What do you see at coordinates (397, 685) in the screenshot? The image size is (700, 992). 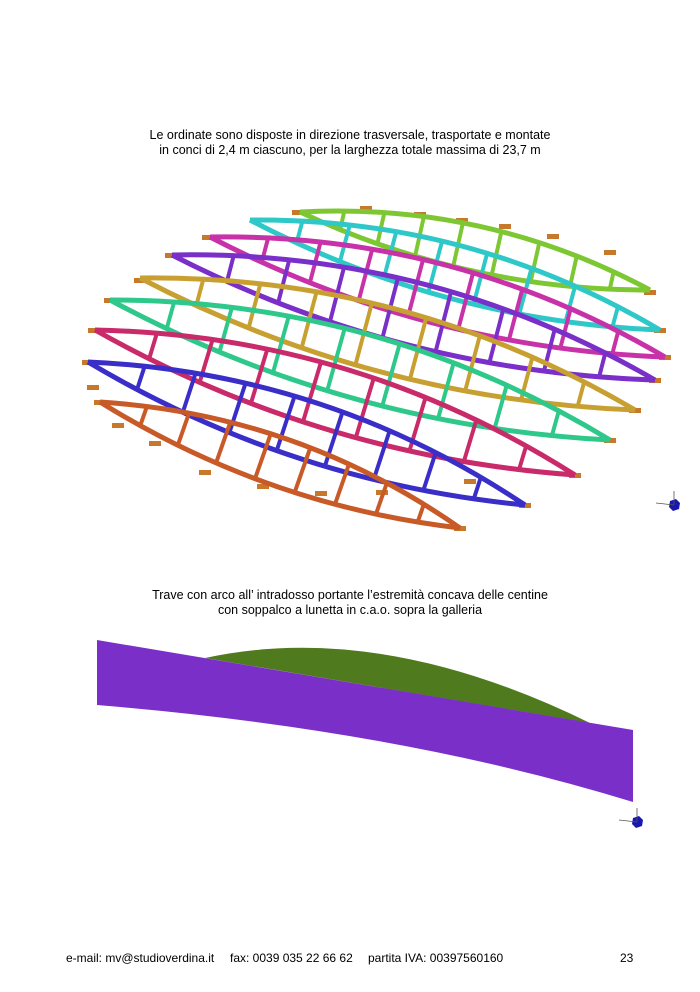 I see `arch` at bounding box center [397, 685].